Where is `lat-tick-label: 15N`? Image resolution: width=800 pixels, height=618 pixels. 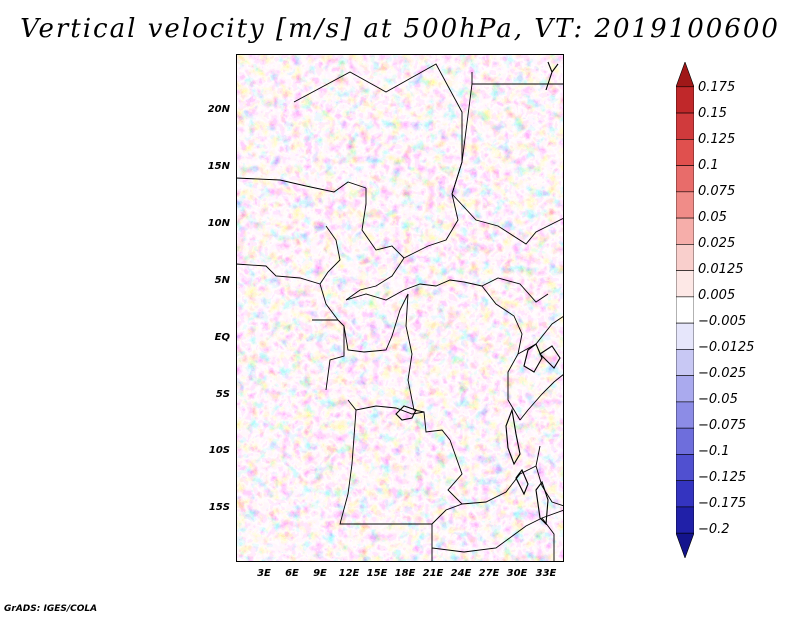
lat-tick-label: 15N is located at coordinates (218, 166).